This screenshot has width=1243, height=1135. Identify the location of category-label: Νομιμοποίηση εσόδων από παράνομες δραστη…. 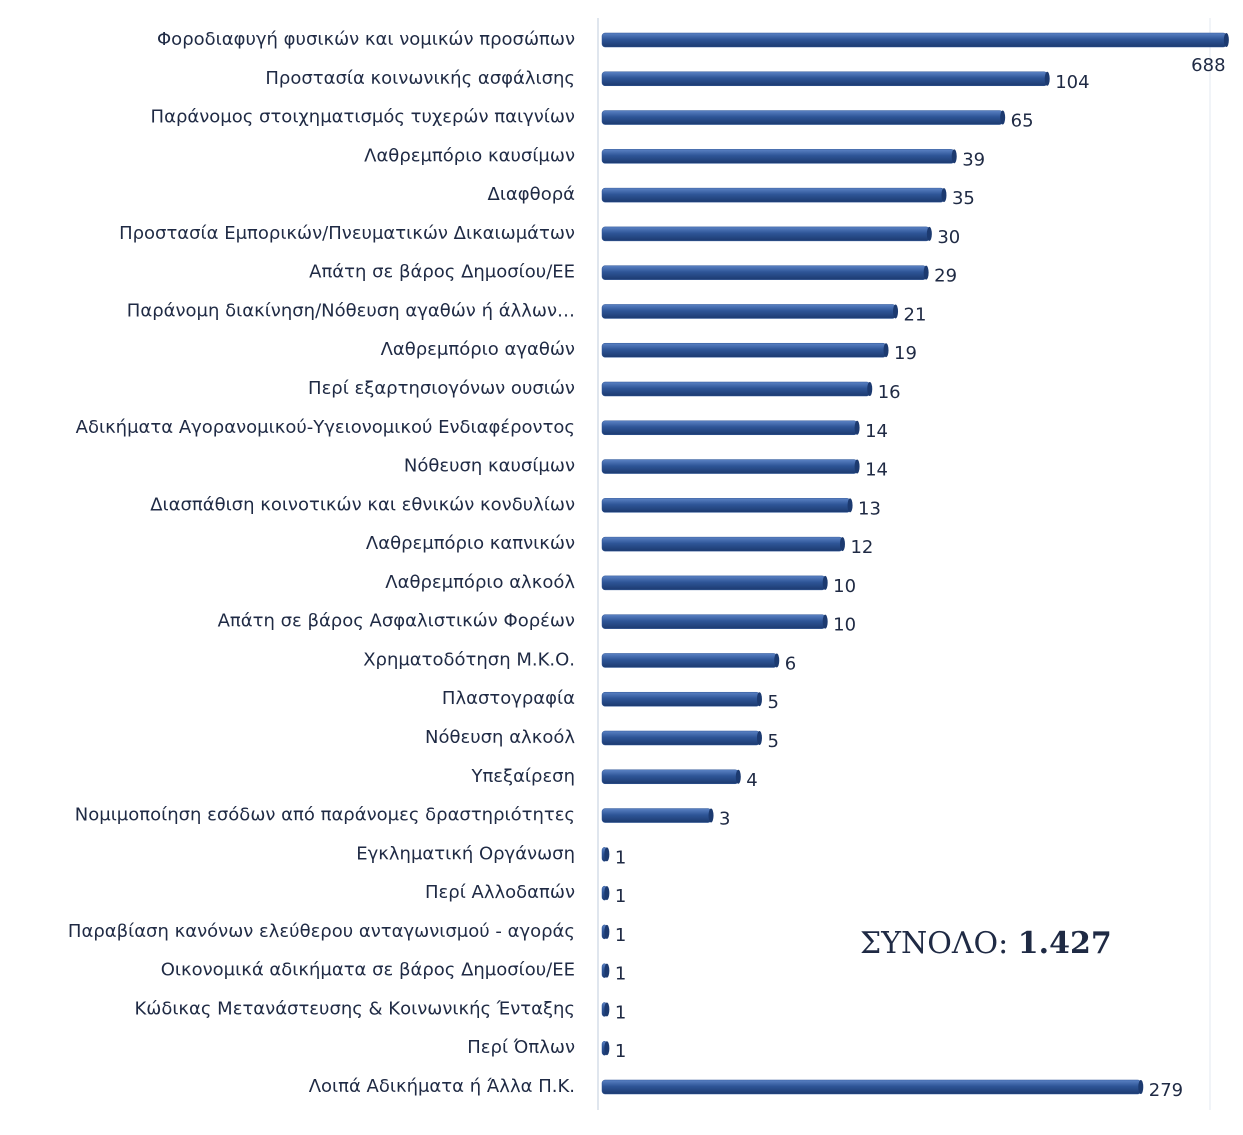
(325, 815).